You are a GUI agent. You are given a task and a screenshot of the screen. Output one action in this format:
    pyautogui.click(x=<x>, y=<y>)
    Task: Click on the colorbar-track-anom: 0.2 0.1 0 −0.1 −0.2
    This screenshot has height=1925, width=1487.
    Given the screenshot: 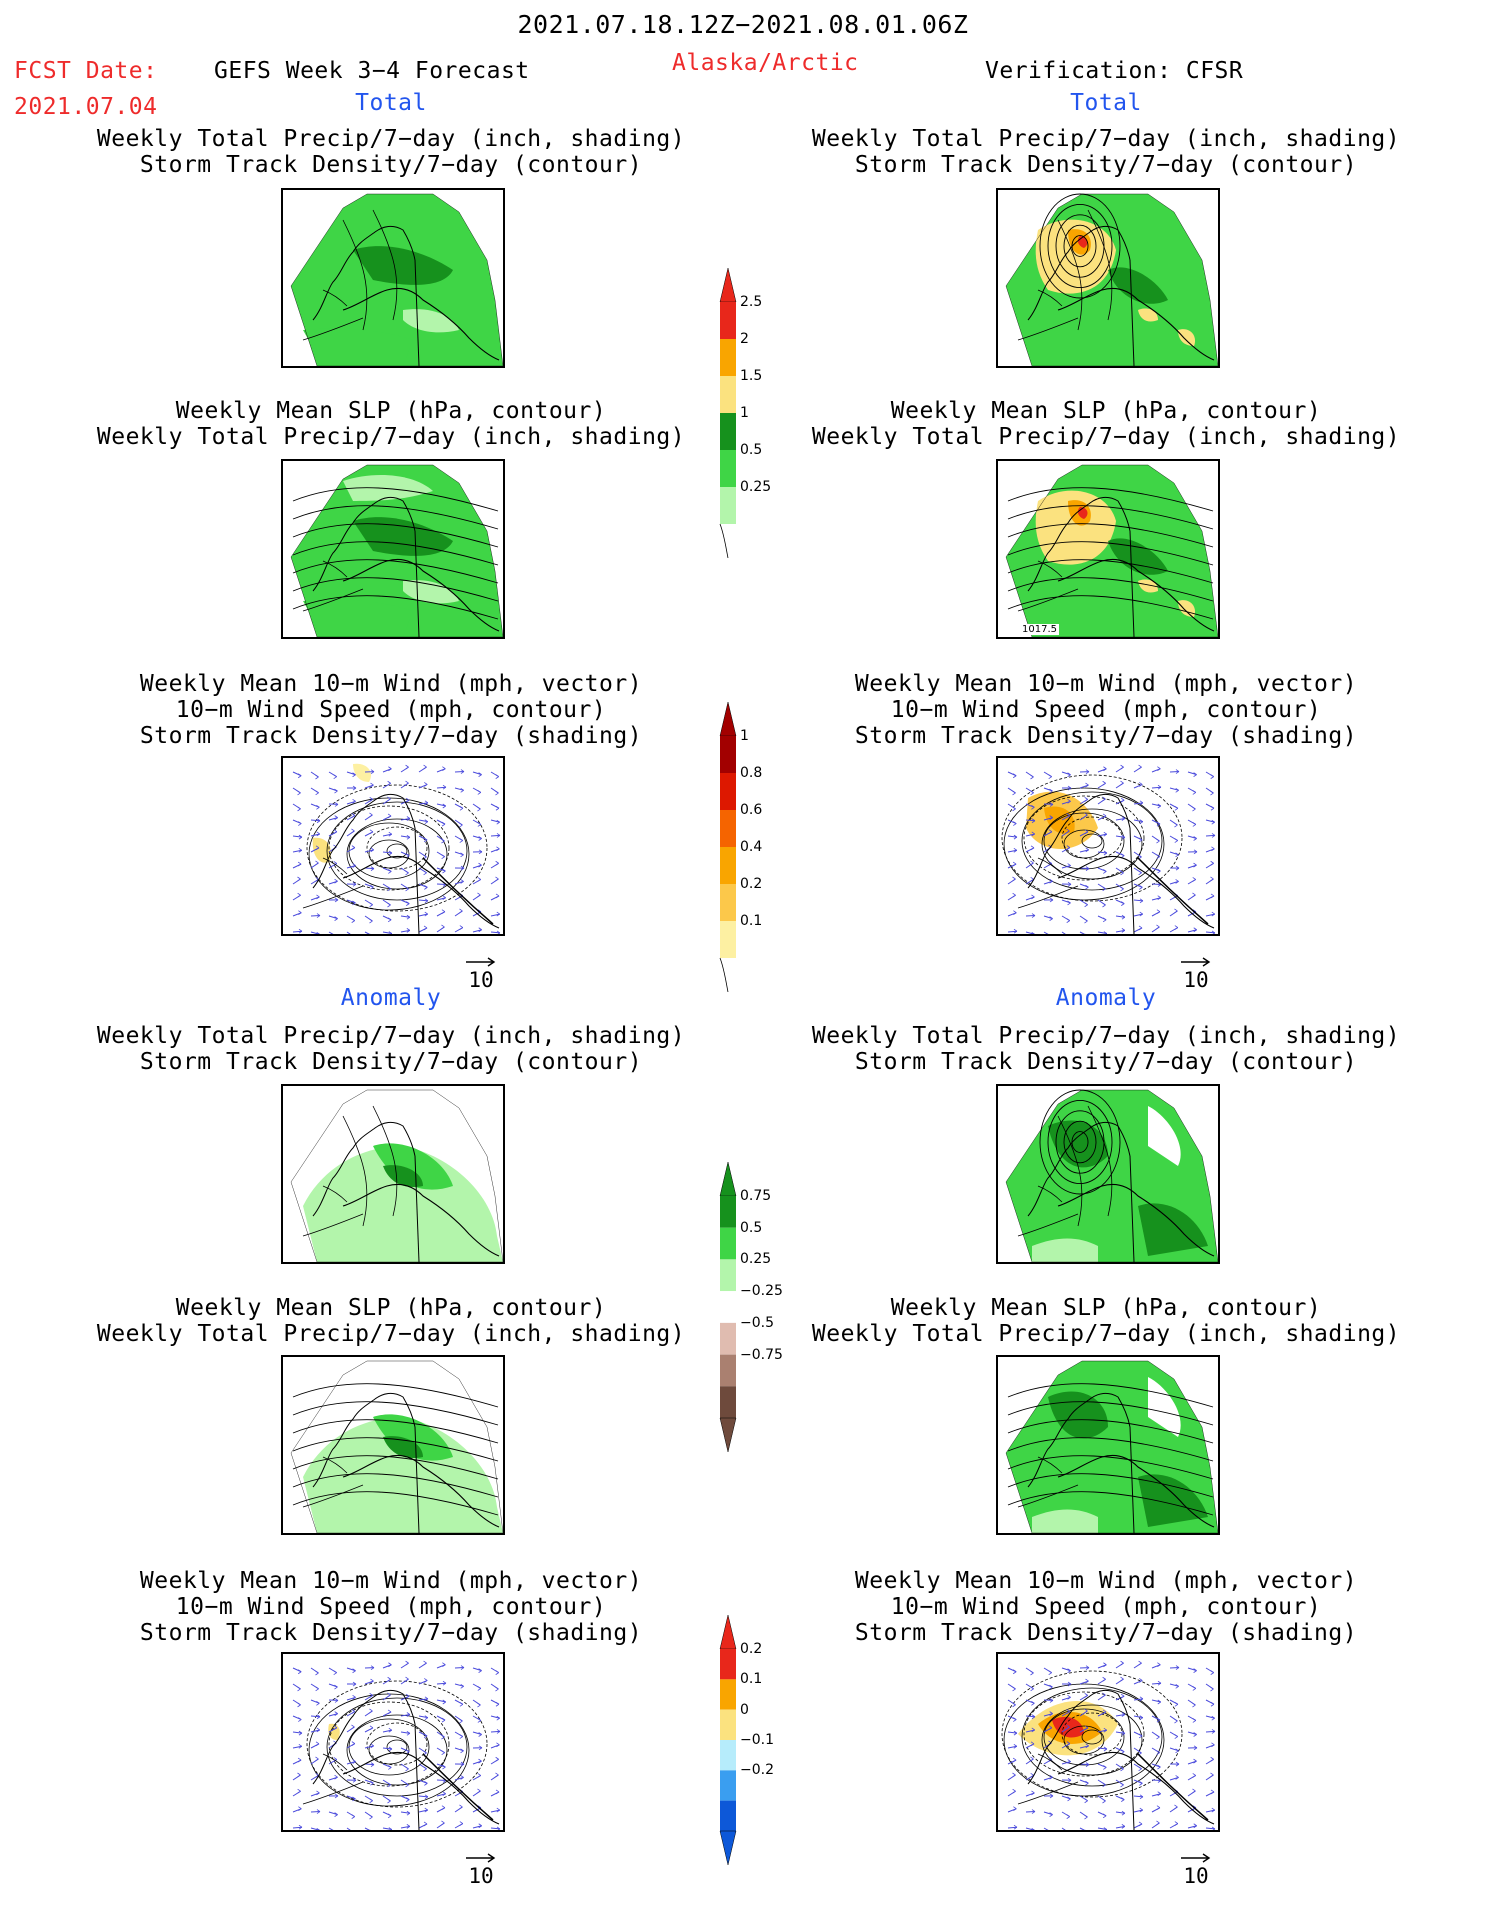 What is the action you would take?
    pyautogui.click(x=763, y=1740)
    